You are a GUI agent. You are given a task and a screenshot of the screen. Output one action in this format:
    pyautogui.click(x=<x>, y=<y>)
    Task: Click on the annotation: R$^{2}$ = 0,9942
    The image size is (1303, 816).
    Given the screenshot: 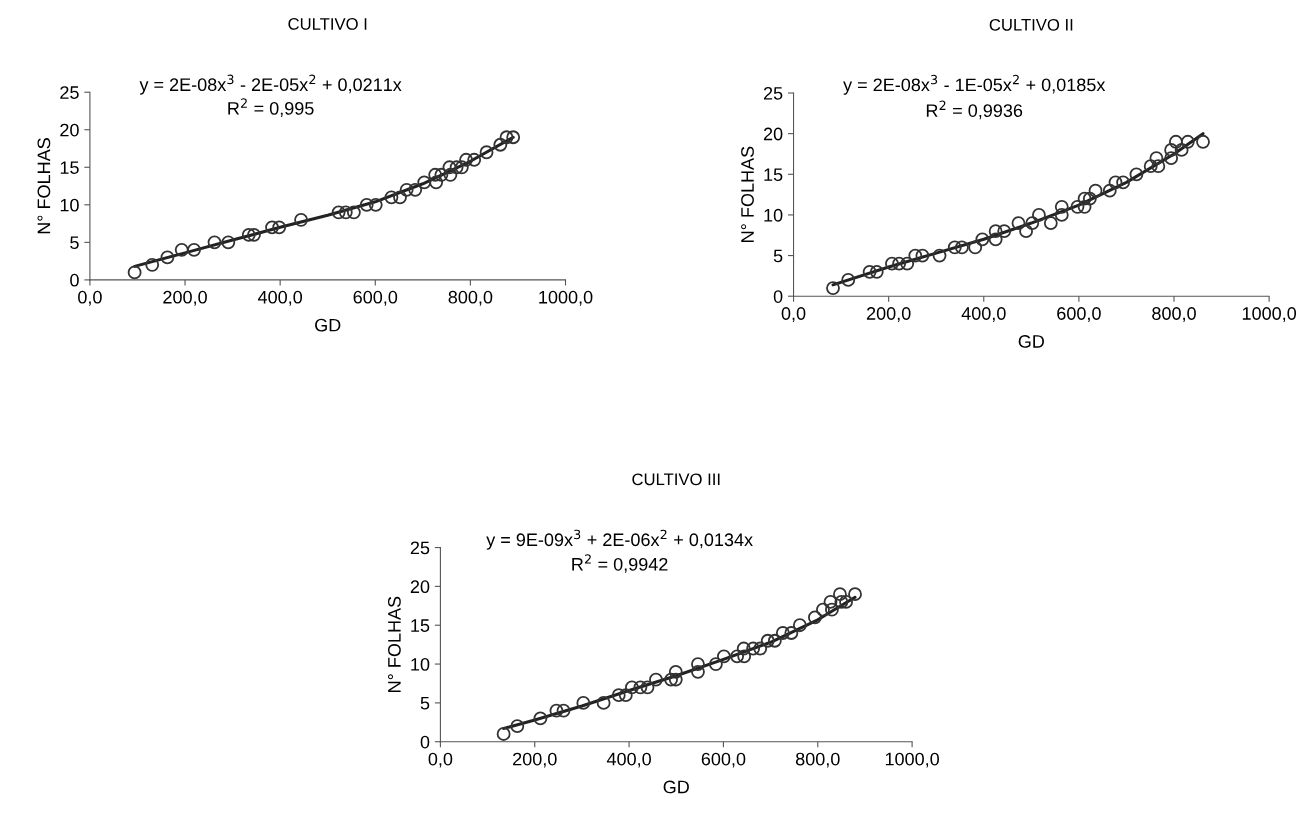 What is the action you would take?
    pyautogui.click(x=620, y=563)
    